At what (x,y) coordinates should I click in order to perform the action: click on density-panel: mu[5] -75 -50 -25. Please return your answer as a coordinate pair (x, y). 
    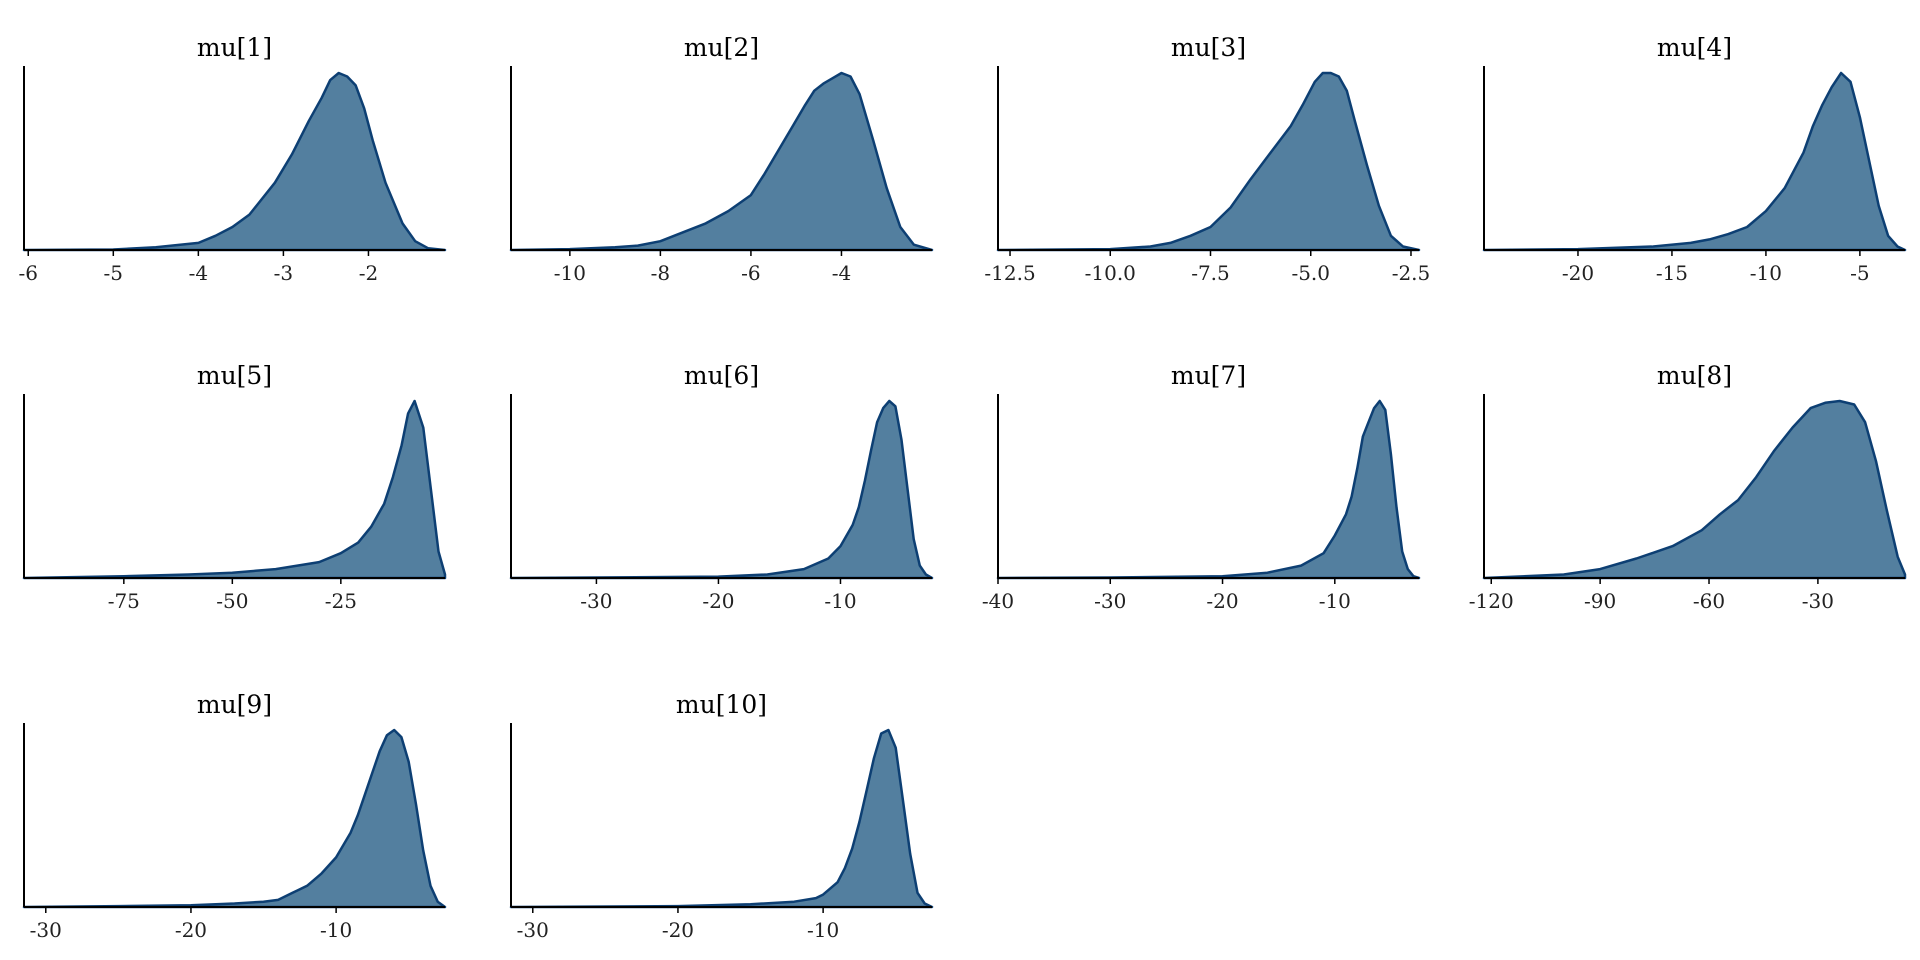
    Looking at the image, I should click on (234, 487).